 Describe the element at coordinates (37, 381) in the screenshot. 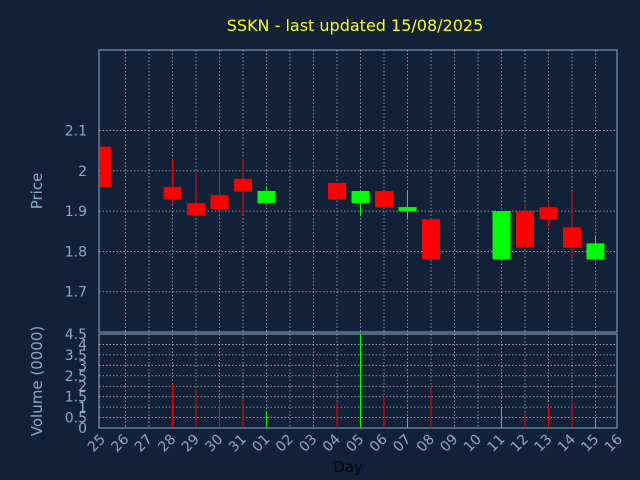

I see `volume-axis-label: Volume (0000)` at that location.